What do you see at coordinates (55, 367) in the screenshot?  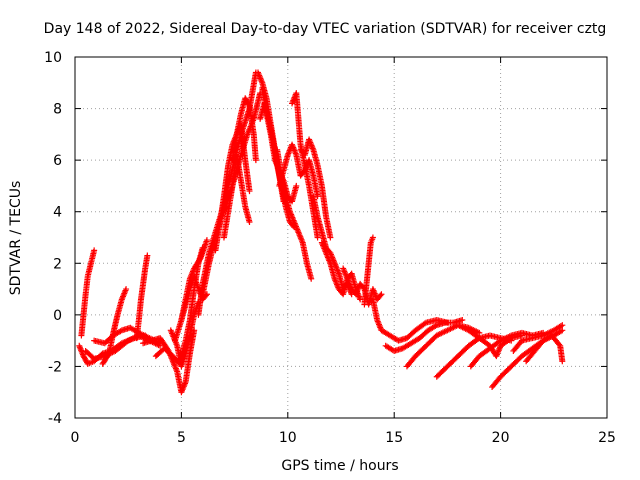 I see `y-tick-label: -2` at bounding box center [55, 367].